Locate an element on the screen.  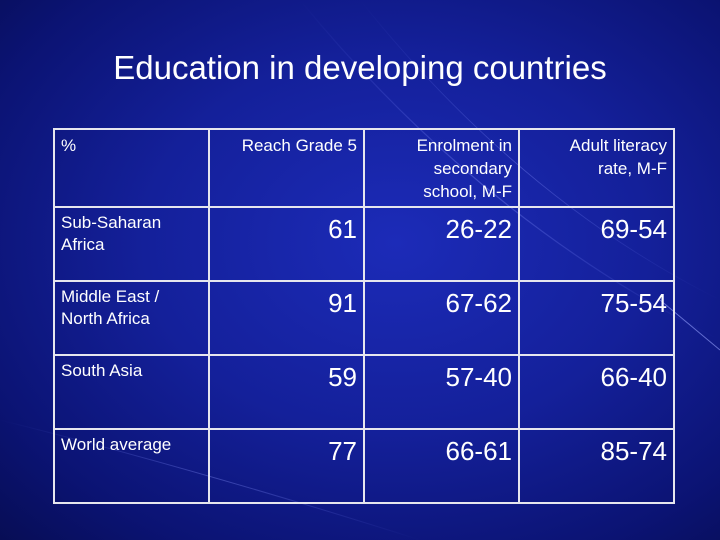
header-enrolment-line: Enrolment in is located at coordinates (464, 145).